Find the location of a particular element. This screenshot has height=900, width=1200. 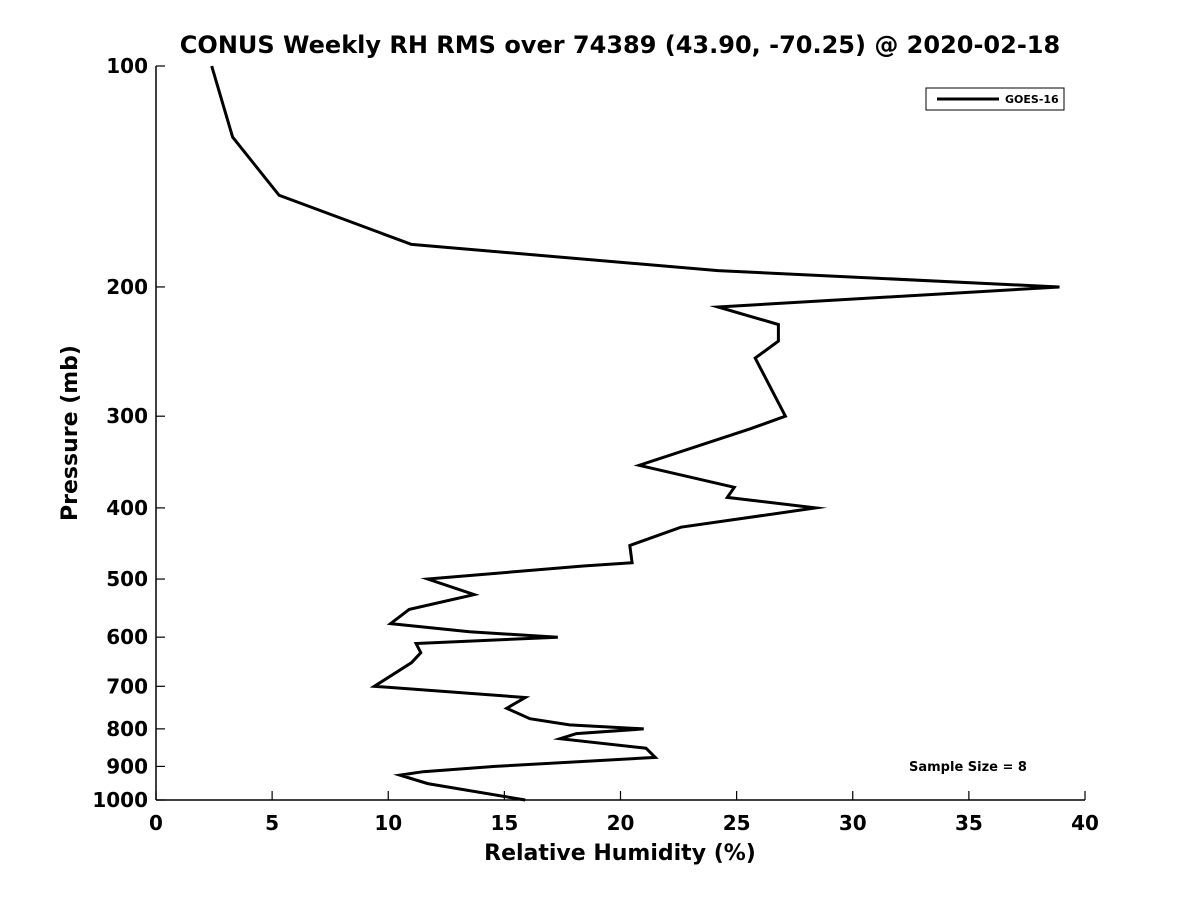

x-tick-label: 0 is located at coordinates (156, 823).